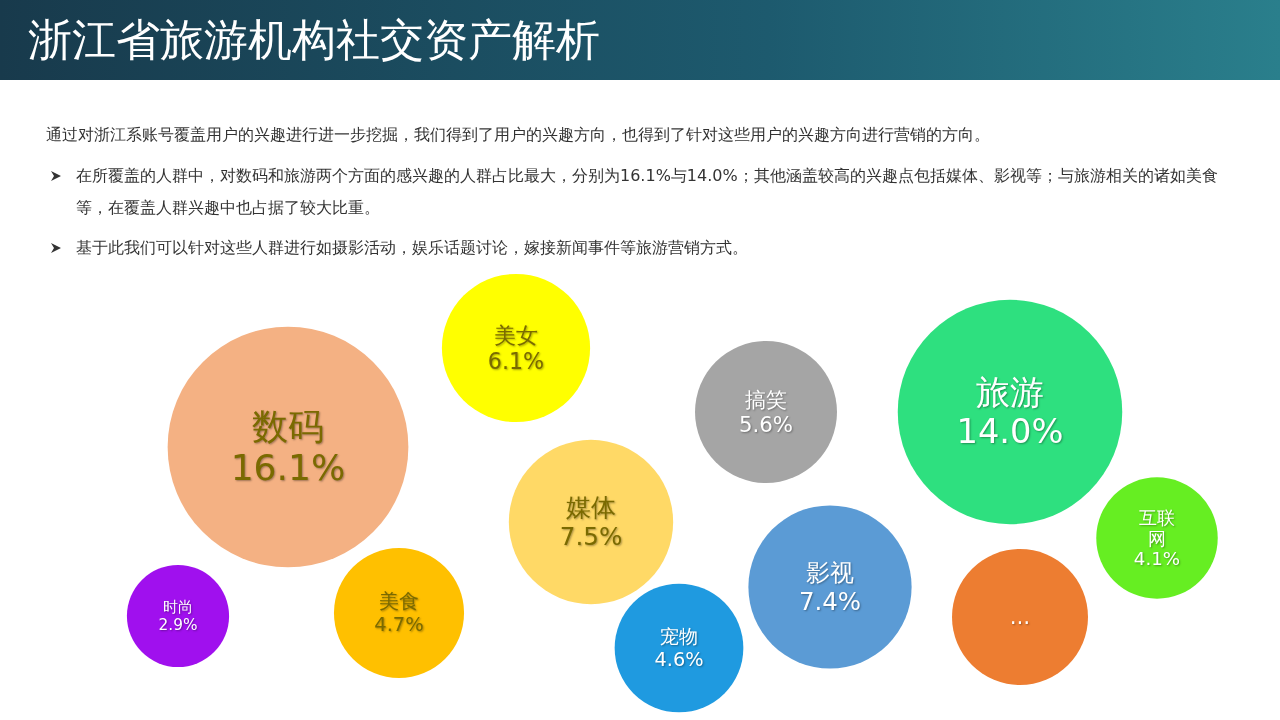  I want to click on category-label: 搞笑, so click(766, 400).